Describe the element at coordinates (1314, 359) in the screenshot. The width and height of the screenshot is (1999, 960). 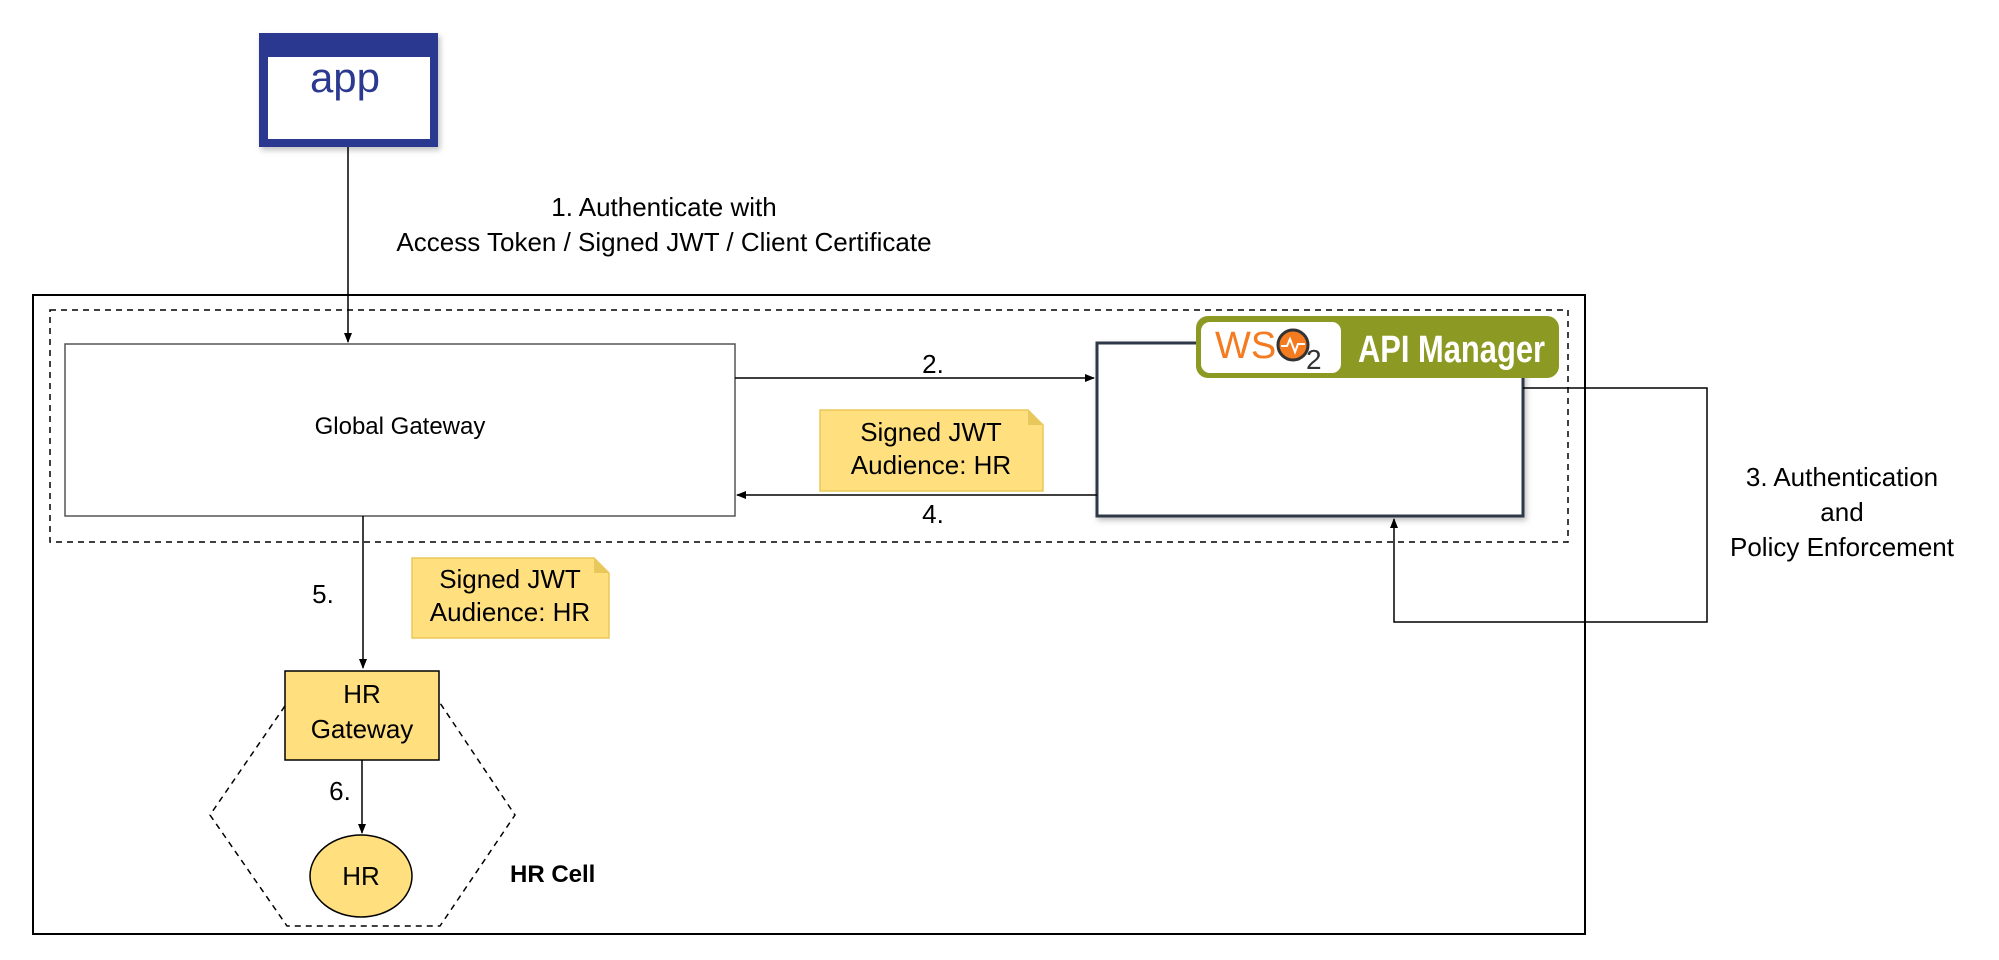
I see `wso2-brand-2: 2` at that location.